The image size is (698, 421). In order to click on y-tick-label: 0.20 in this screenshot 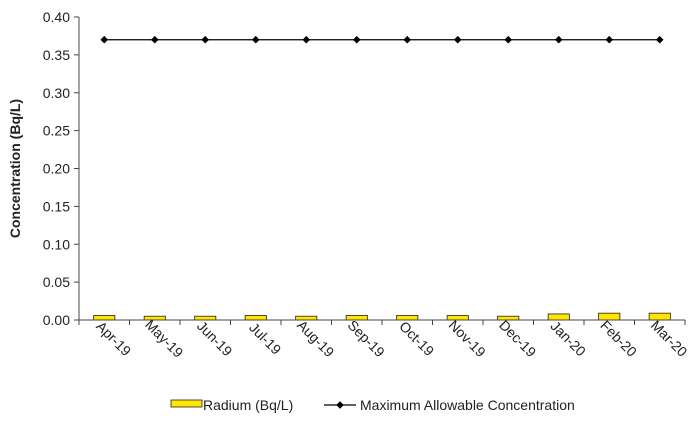, I will do `click(56, 169)`.